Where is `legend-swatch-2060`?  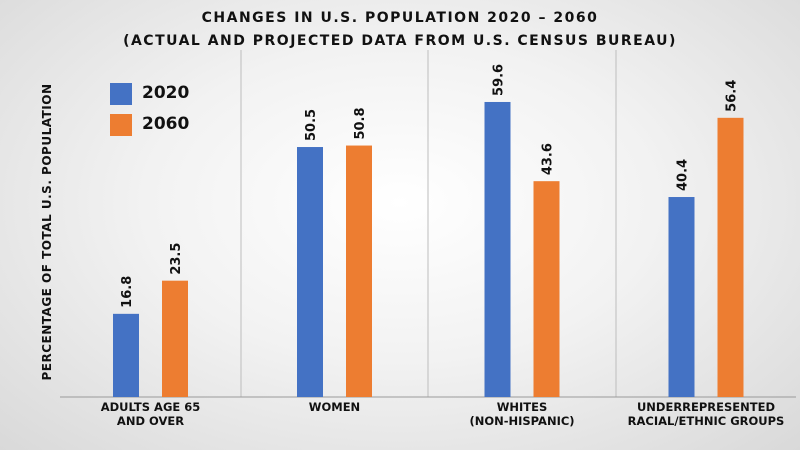 legend-swatch-2060 is located at coordinates (121, 125).